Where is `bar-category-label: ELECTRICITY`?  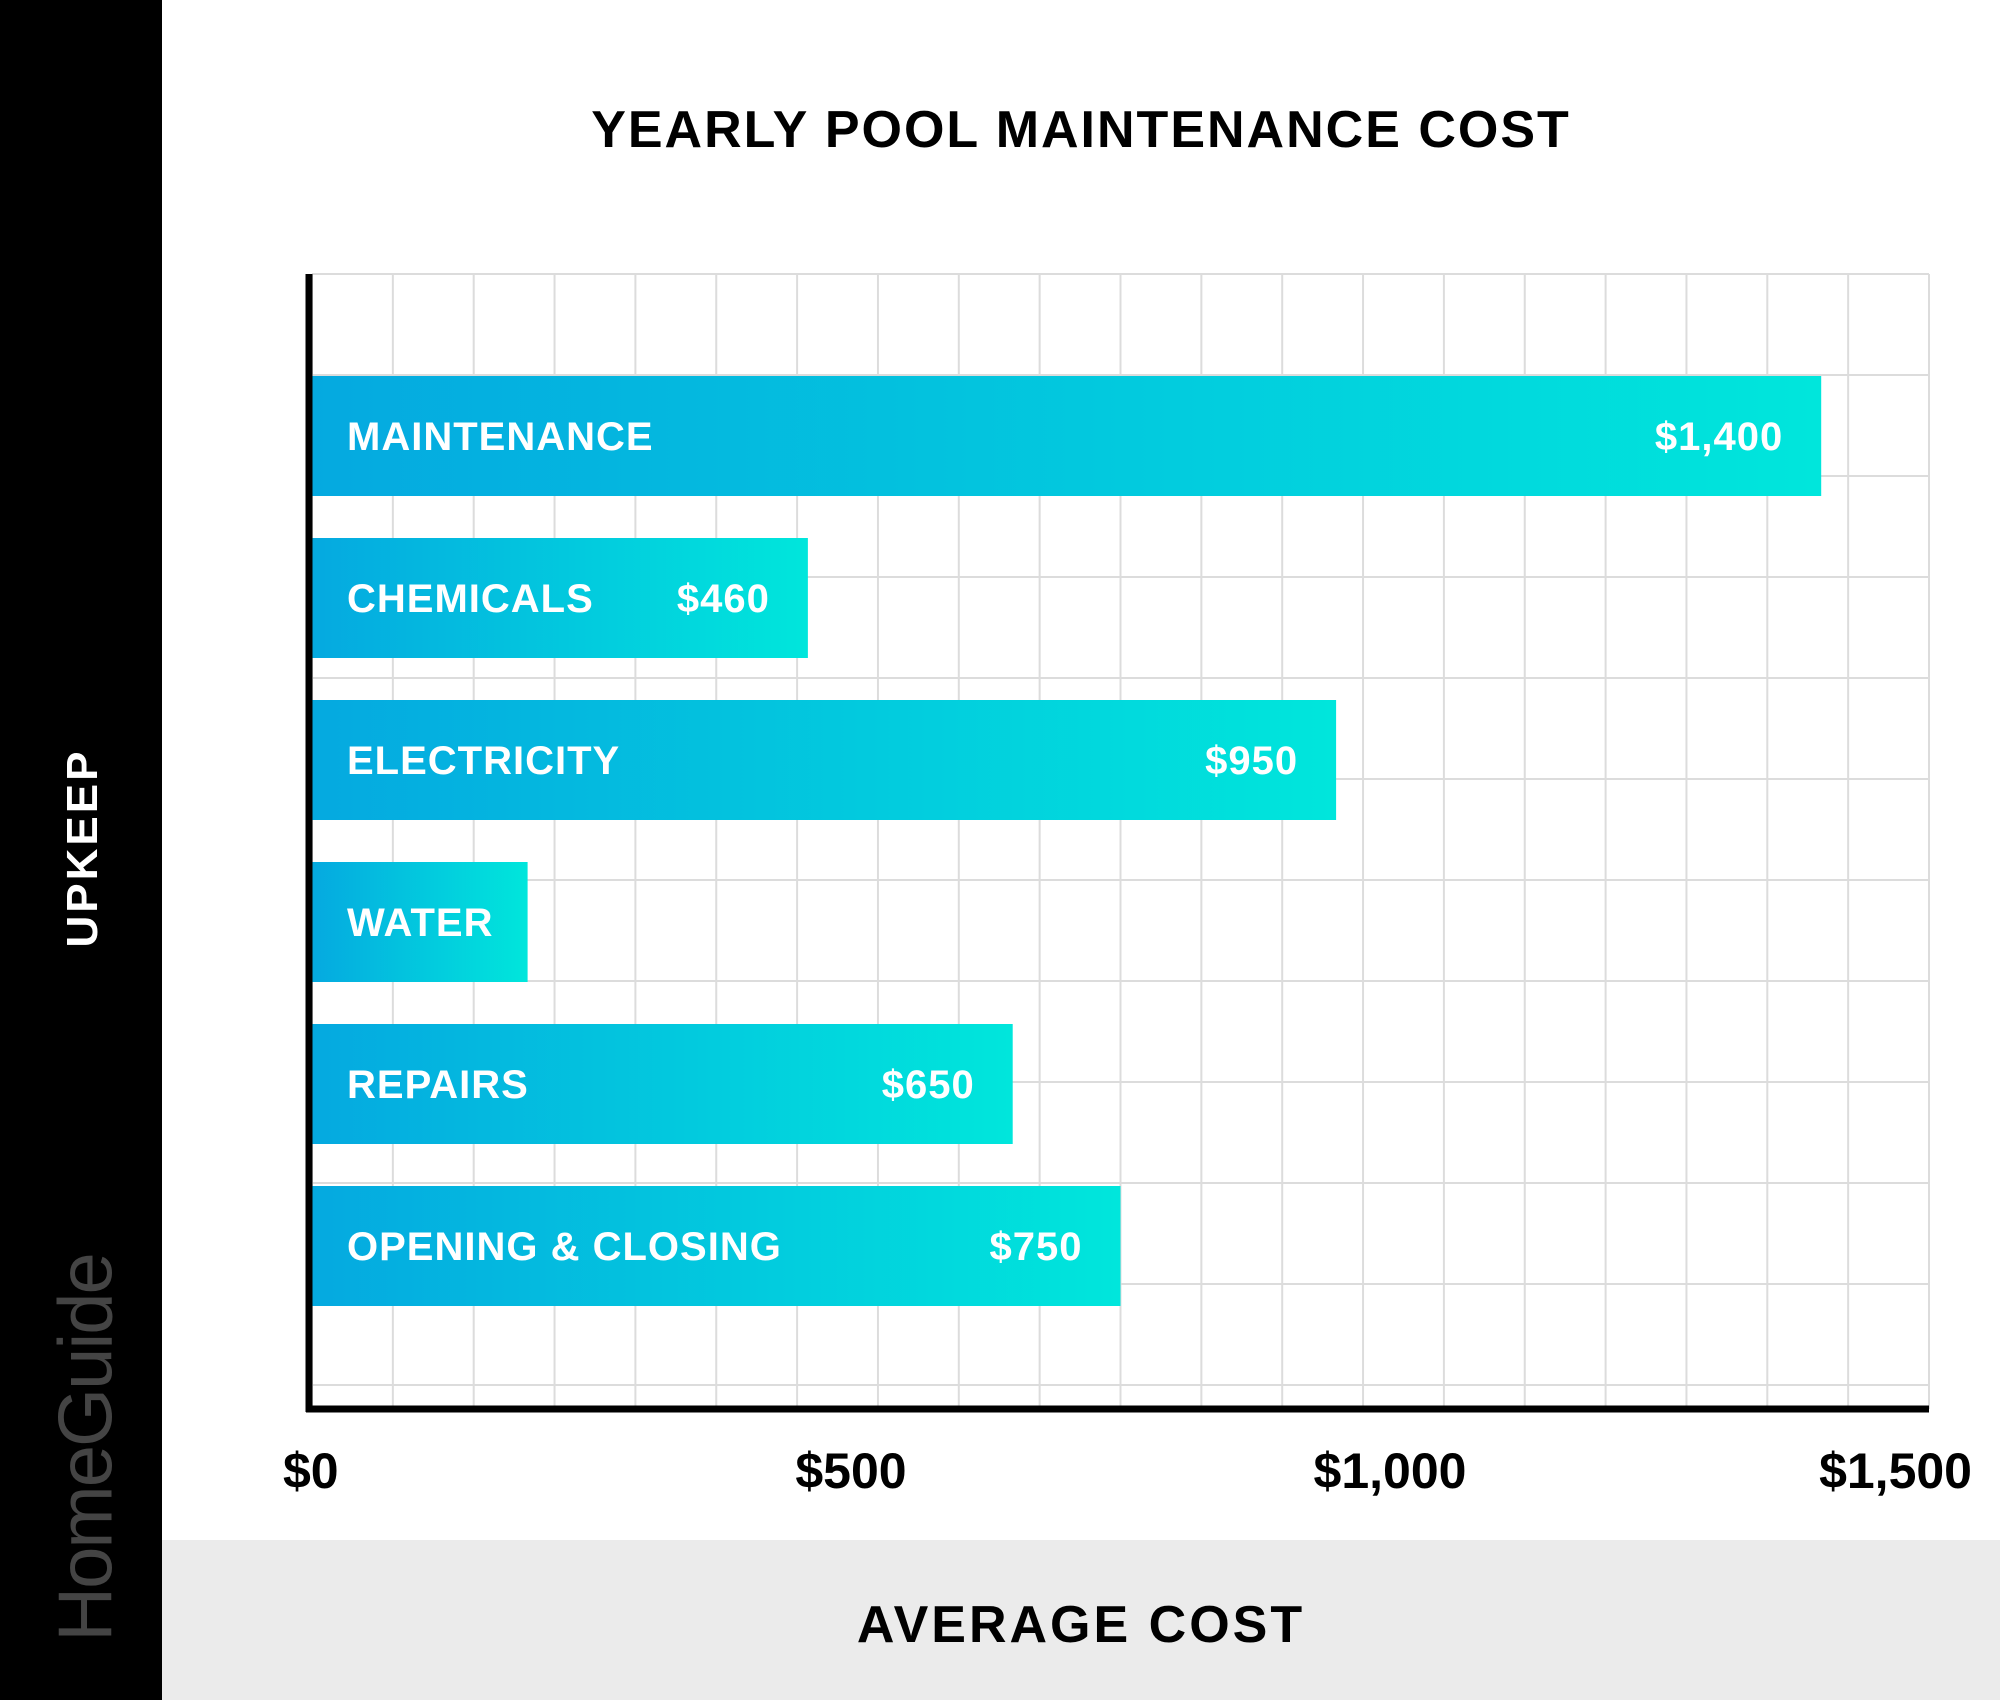
bar-category-label: ELECTRICITY is located at coordinates (483, 761).